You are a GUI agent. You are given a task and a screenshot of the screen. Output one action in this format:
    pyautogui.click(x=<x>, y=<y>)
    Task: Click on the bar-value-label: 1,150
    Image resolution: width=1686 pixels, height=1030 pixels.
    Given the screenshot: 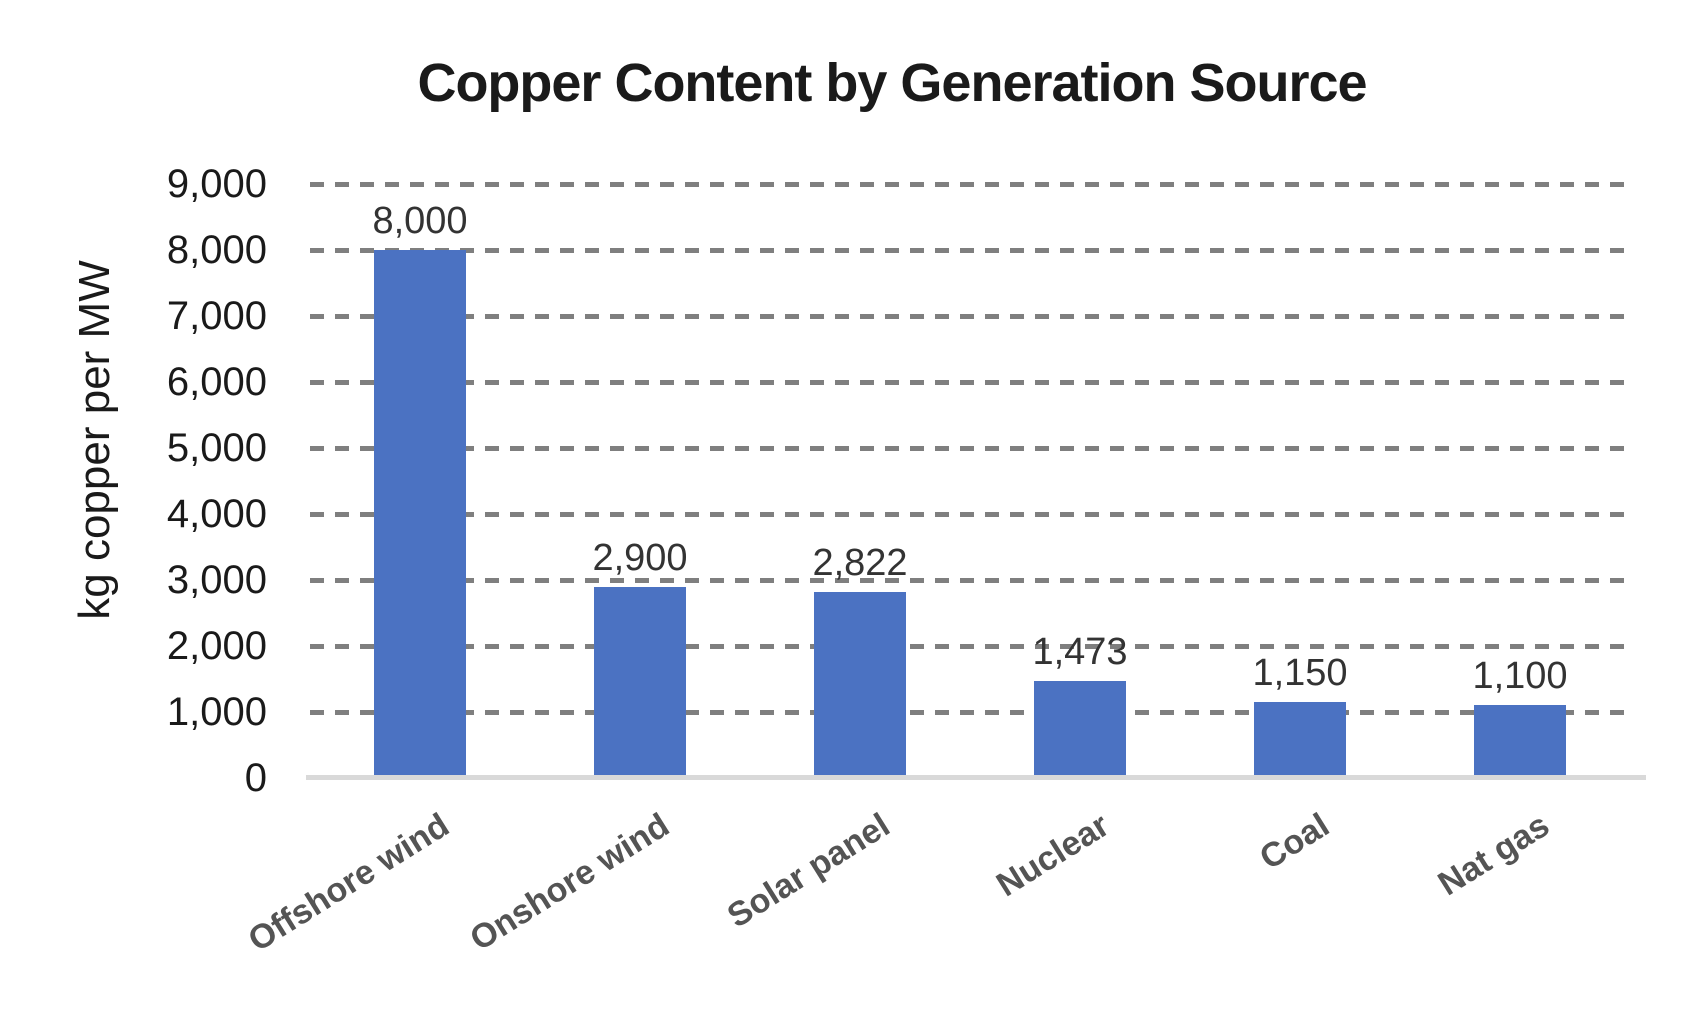 What is the action you would take?
    pyautogui.click(x=1300, y=673)
    